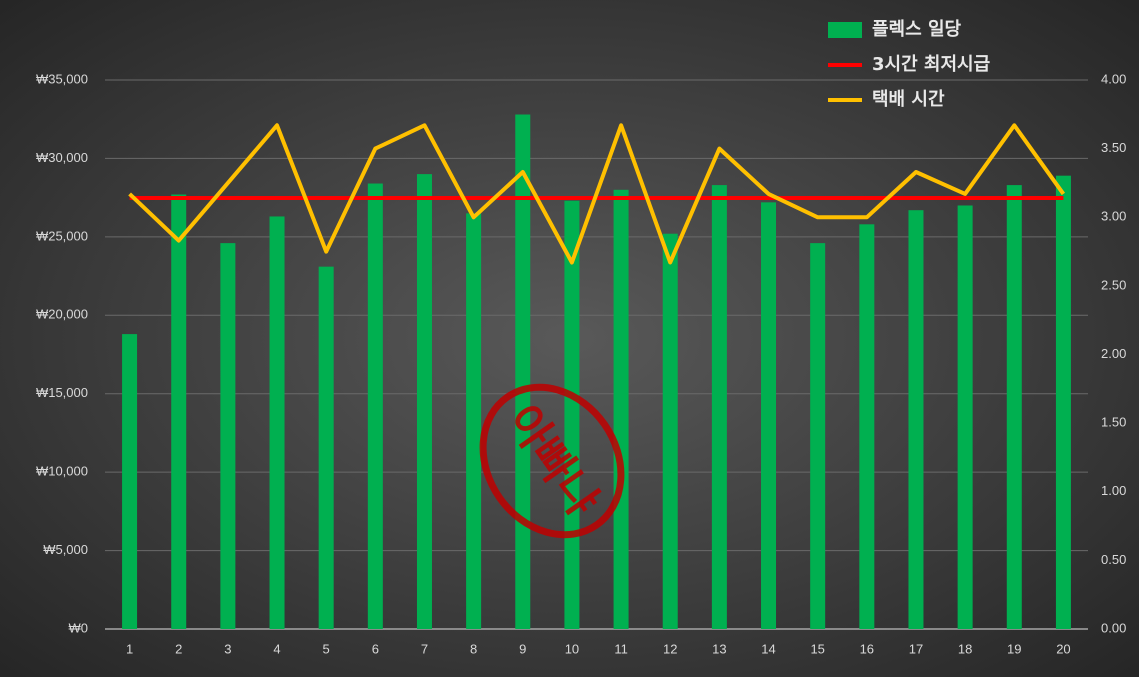 The width and height of the screenshot is (1139, 677). Describe the element at coordinates (1113, 284) in the screenshot. I see `y2-tick-label: 2.50` at that location.